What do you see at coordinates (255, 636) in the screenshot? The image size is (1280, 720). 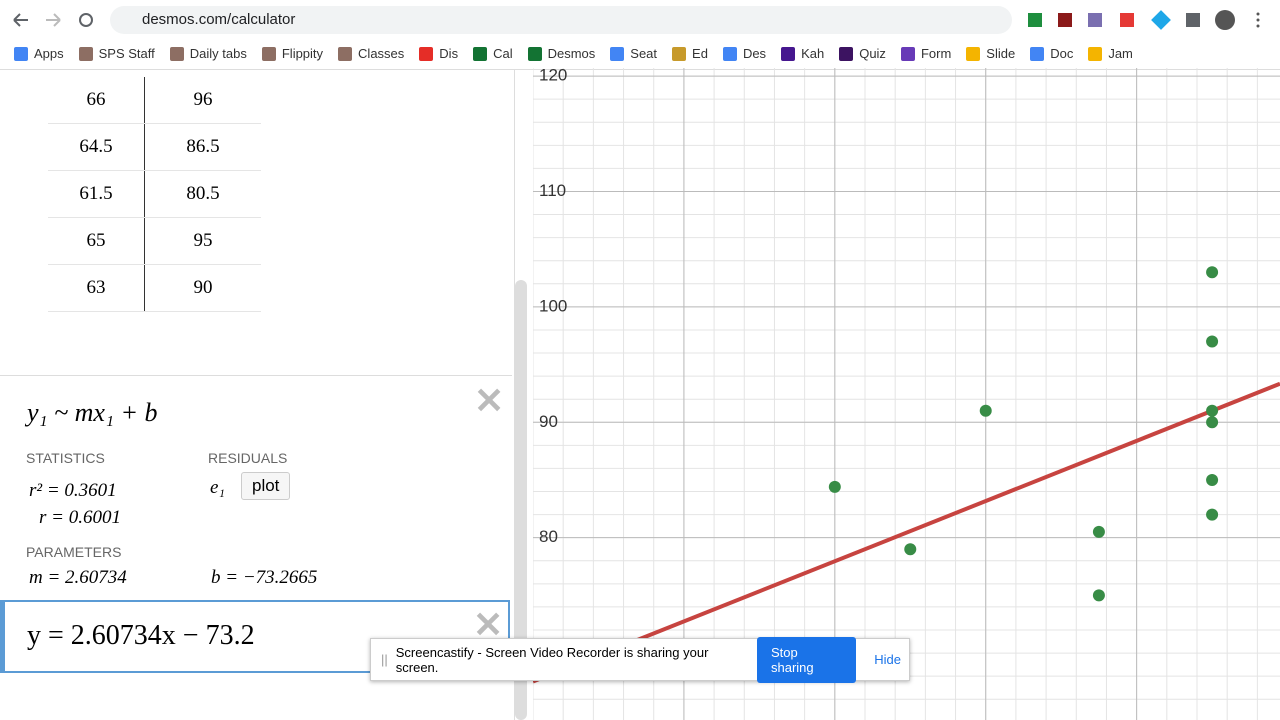 I see `expression-2: y = 2.60734x − 73.2 ✕` at bounding box center [255, 636].